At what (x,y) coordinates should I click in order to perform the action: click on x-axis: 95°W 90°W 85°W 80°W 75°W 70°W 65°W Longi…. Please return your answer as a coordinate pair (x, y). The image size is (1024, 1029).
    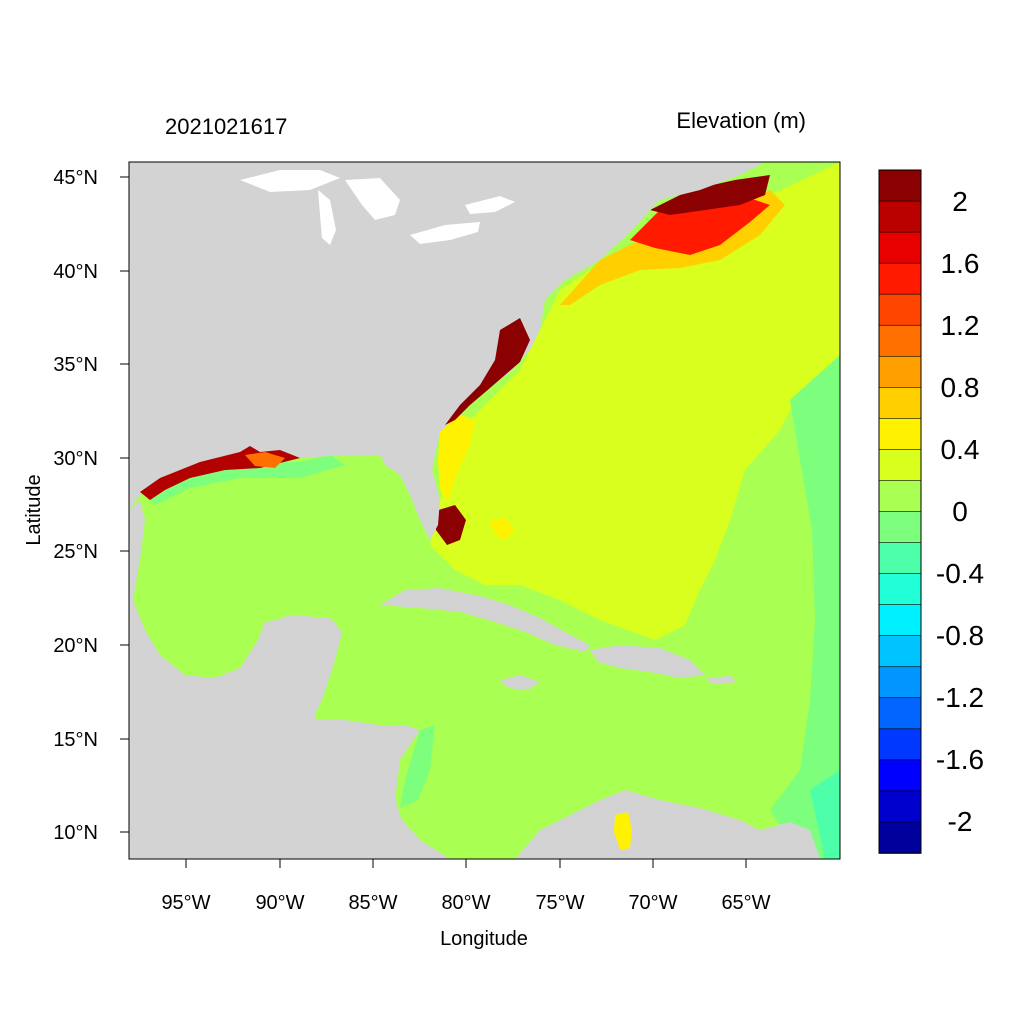
    Looking at the image, I should click on (466, 904).